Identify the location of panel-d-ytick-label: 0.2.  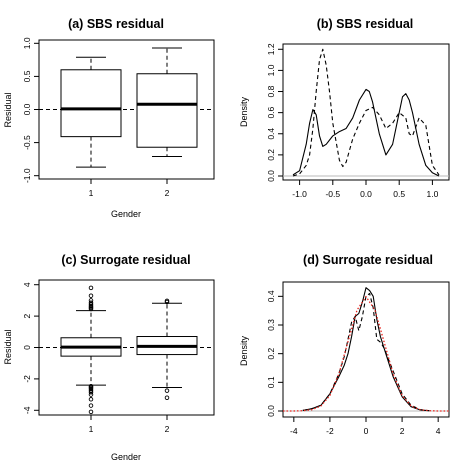
(271, 353).